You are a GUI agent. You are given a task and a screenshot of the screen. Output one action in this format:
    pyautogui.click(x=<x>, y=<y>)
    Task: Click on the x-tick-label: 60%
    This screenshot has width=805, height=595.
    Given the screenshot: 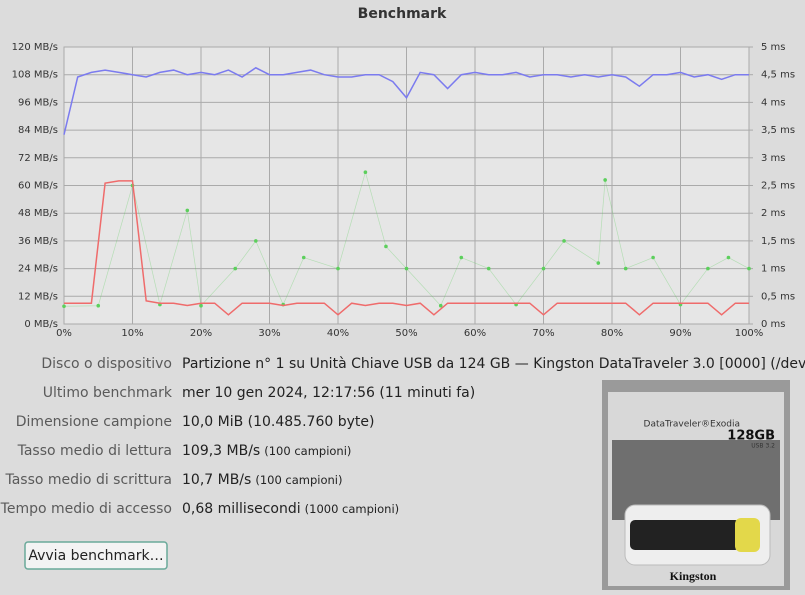 What is the action you would take?
    pyautogui.click(x=475, y=333)
    